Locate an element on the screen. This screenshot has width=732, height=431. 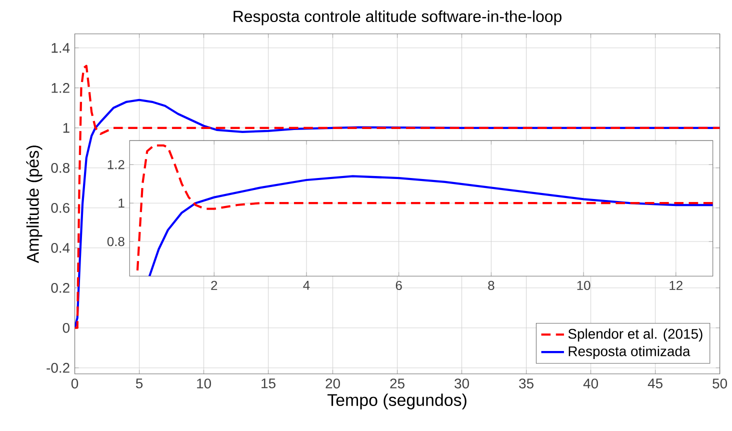
x-tick-label: 35 is located at coordinates (526, 383).